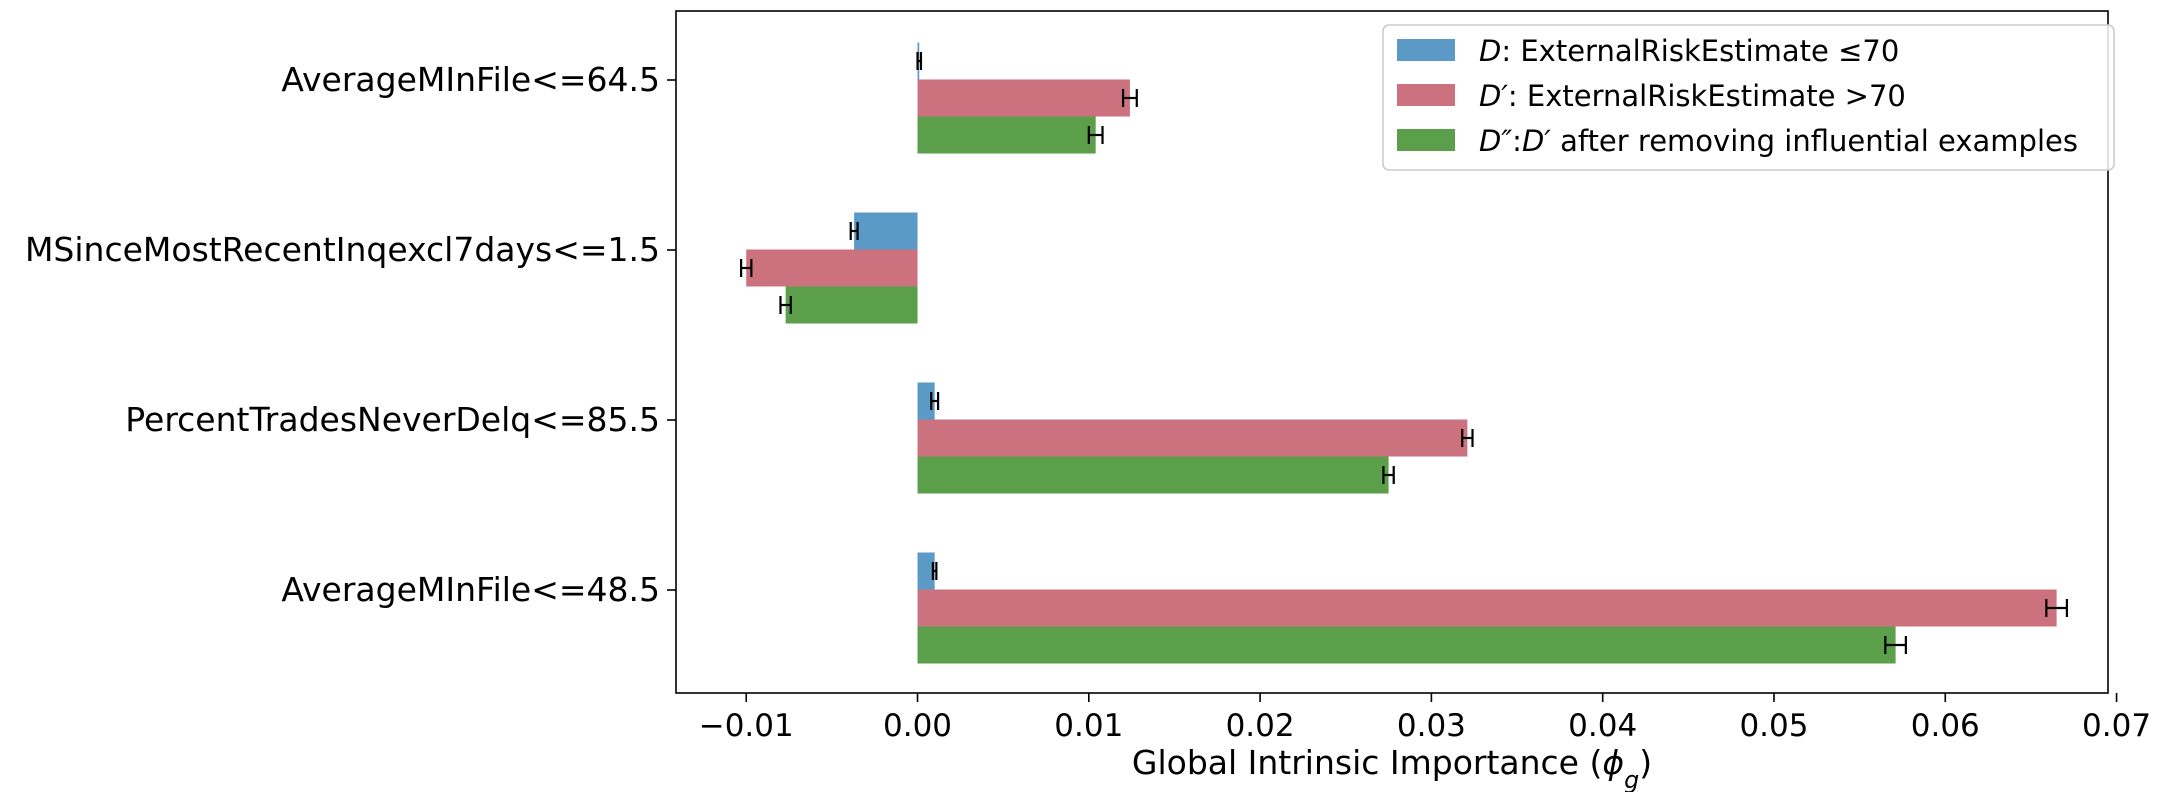 The width and height of the screenshot is (2160, 796). What do you see at coordinates (1613, 762) in the screenshot?
I see `text-part: ϕ` at bounding box center [1613, 762].